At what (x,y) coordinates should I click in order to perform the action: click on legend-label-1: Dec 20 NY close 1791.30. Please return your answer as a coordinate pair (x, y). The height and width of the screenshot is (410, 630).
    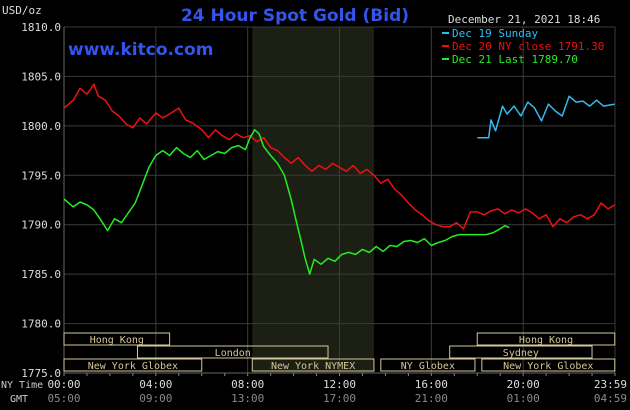
    Looking at the image, I should click on (528, 46).